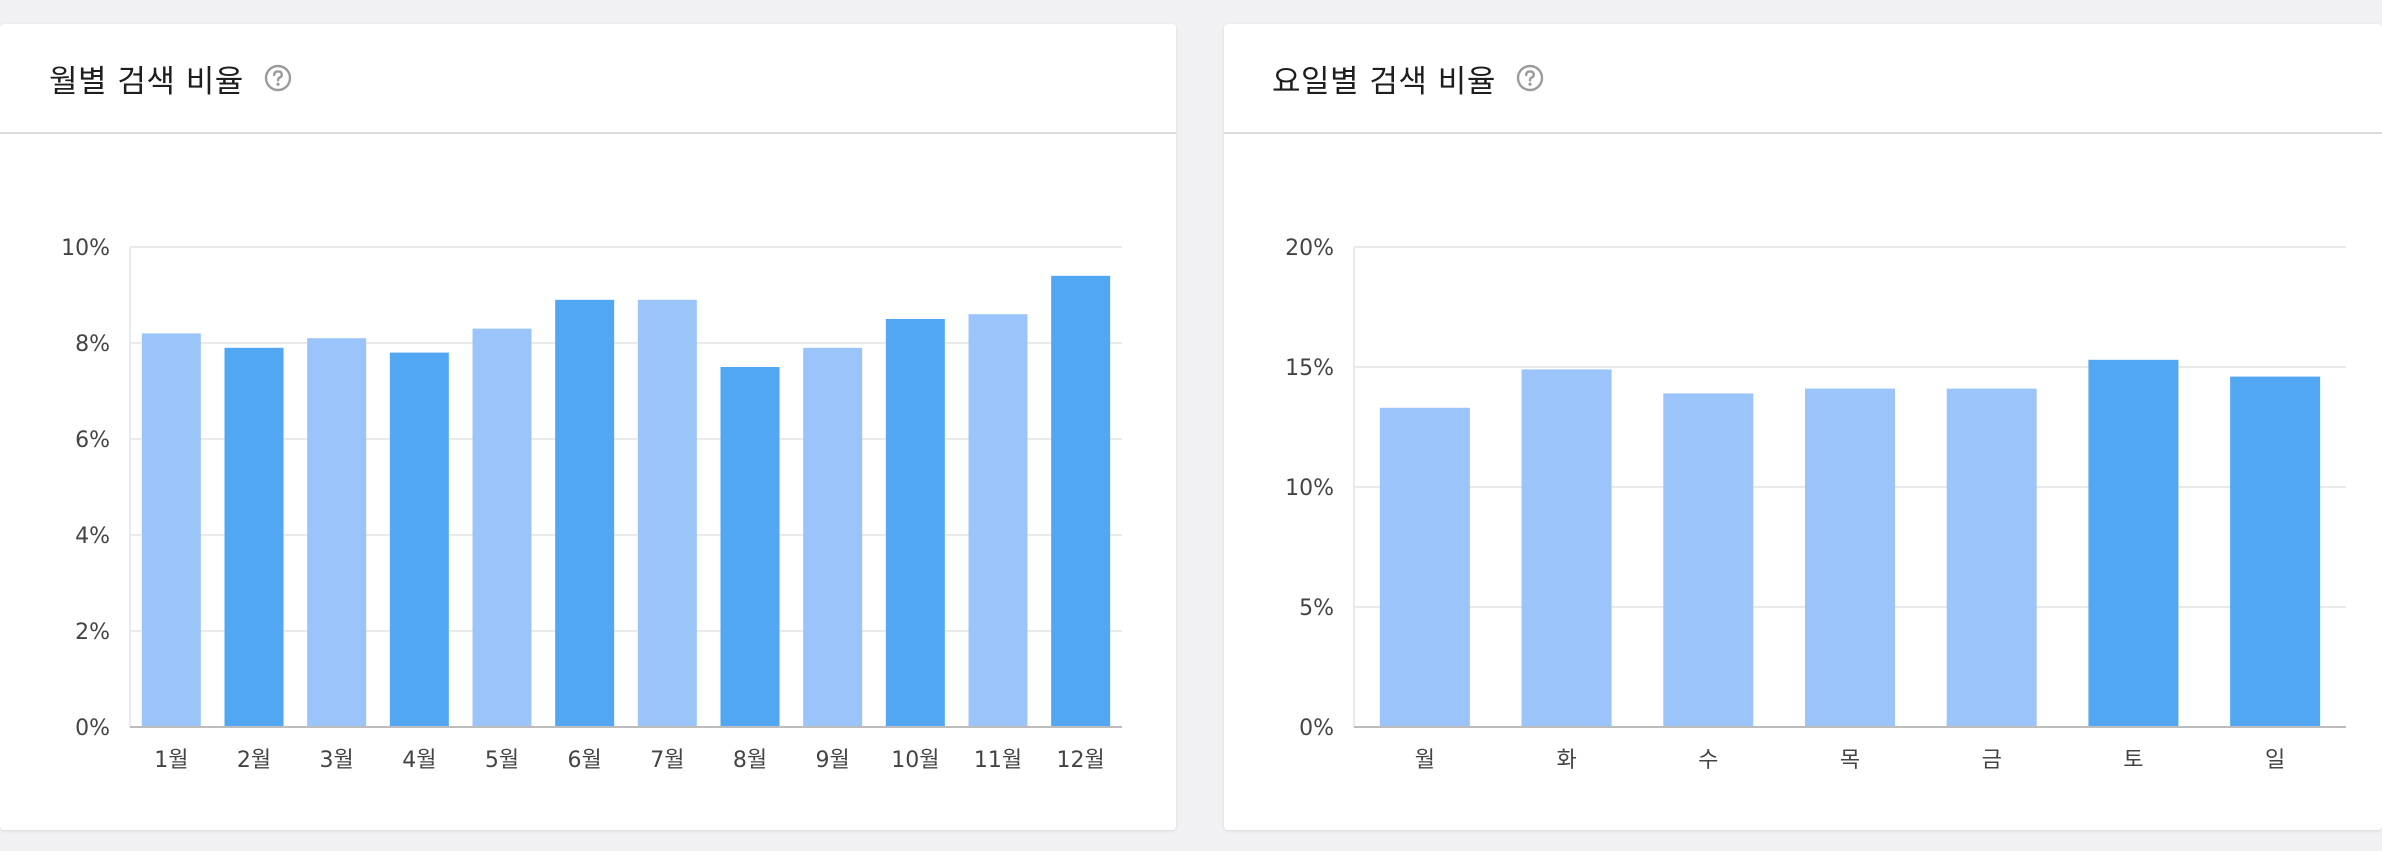  Describe the element at coordinates (171, 760) in the screenshot. I see `x-tick-label: 1월` at that location.